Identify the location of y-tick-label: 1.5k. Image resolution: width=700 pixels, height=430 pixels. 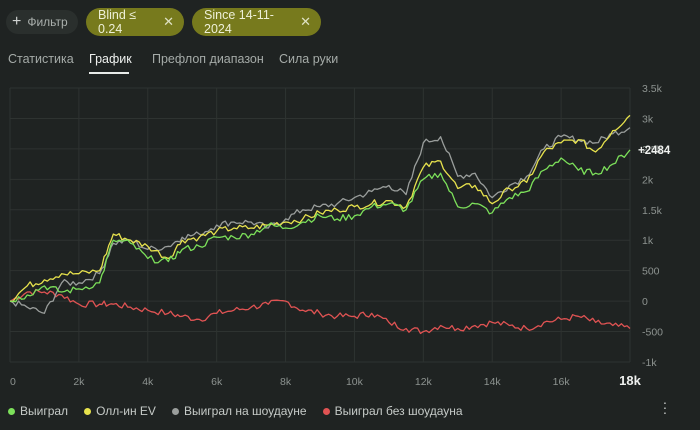
(652, 211).